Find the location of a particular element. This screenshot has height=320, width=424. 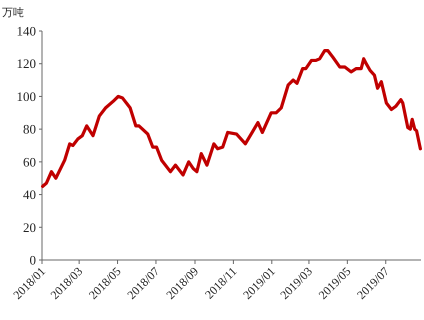

y-tick-label: 40 is located at coordinates (29, 194).